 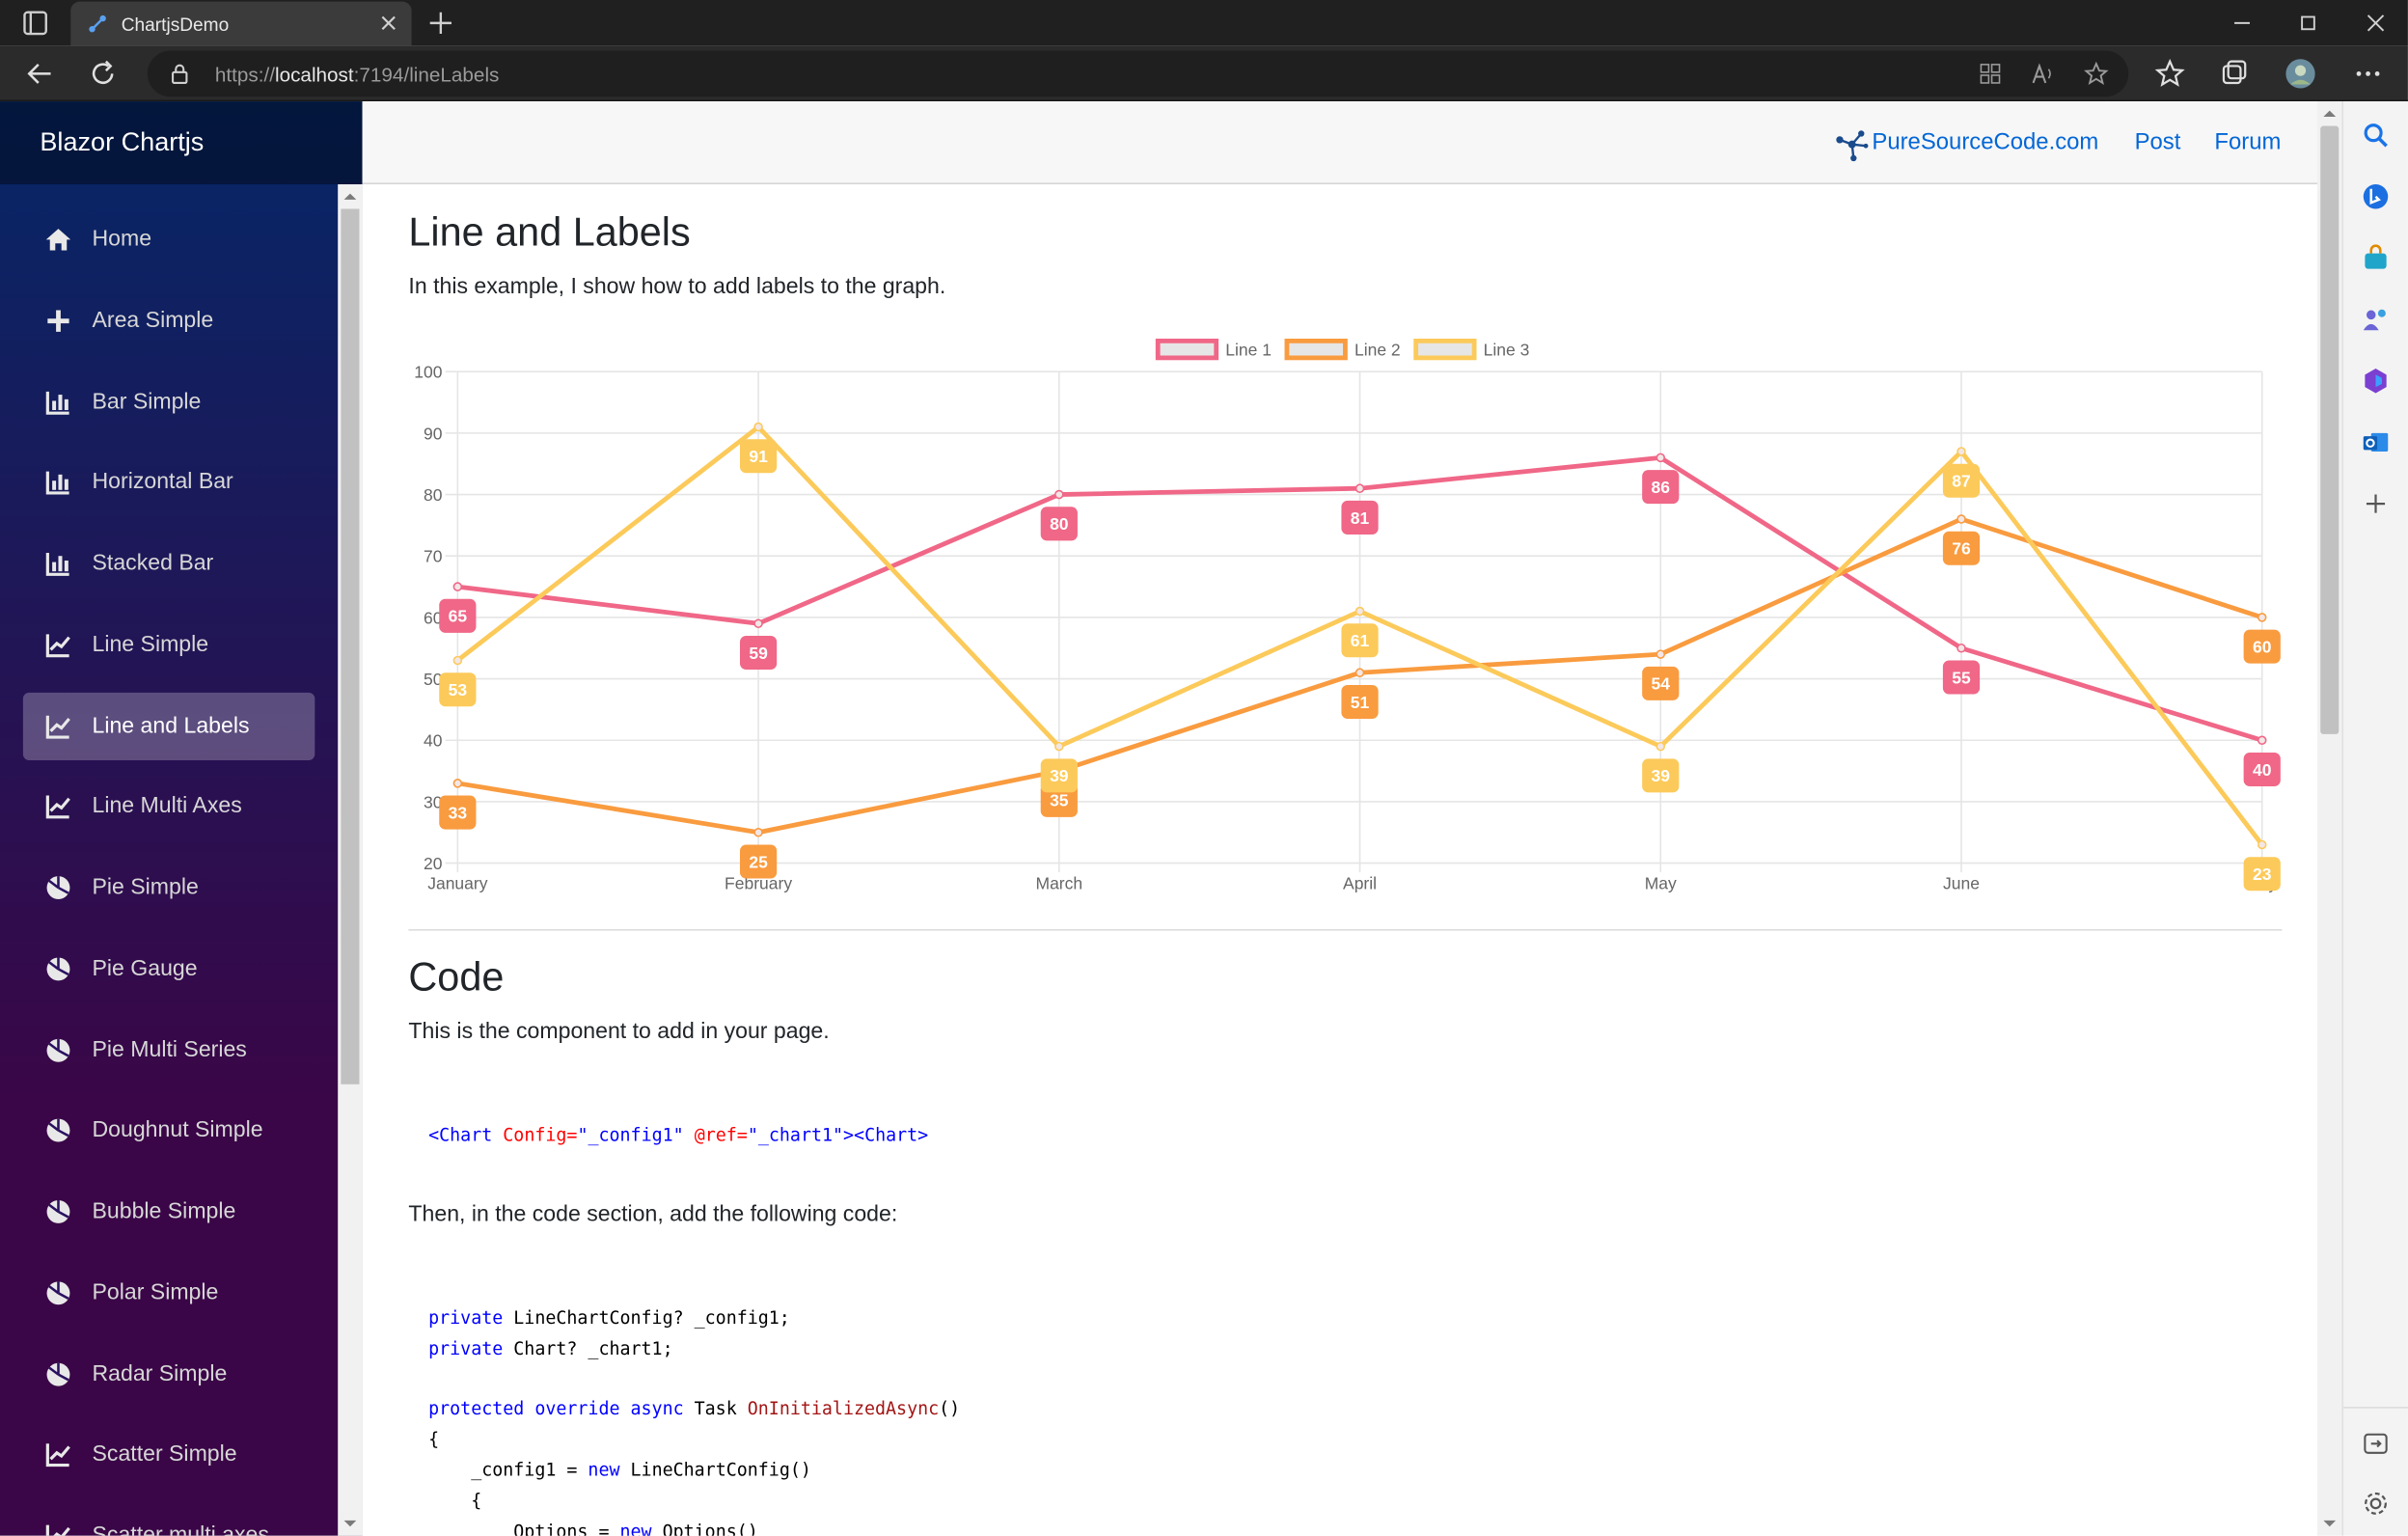 I want to click on sidebar-item-horizontal-bar: Horizontal Bar, so click(x=169, y=482).